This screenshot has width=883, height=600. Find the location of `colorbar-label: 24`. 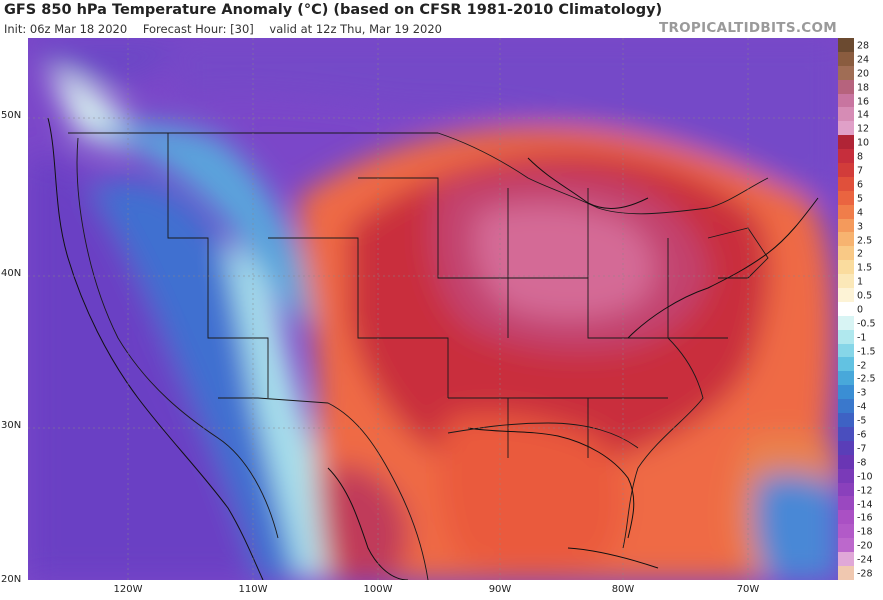

colorbar-label: 24 is located at coordinates (863, 60).